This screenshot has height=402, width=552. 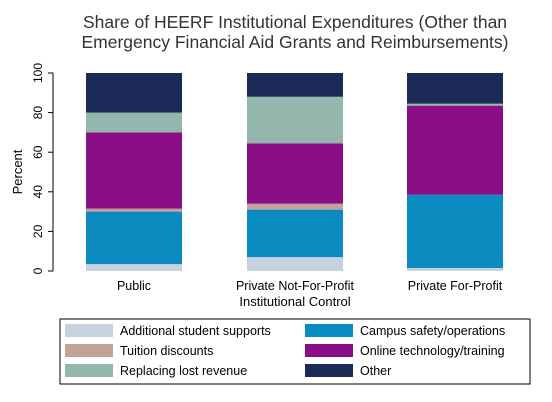 What do you see at coordinates (38, 152) in the screenshot?
I see `y-tick-label: 60` at bounding box center [38, 152].